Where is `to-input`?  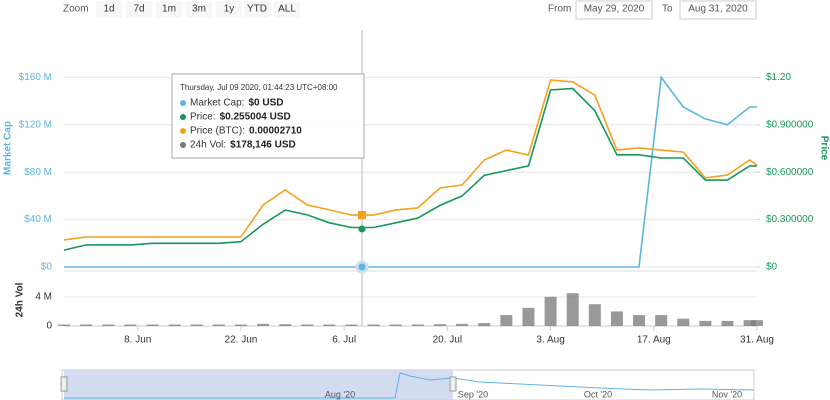 to-input is located at coordinates (718, 10).